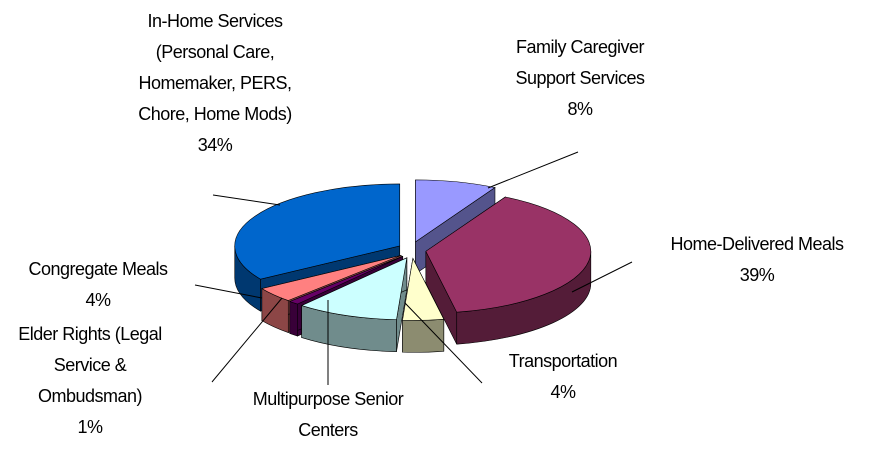  I want to click on slice-label: Ombudsman), so click(90, 396).